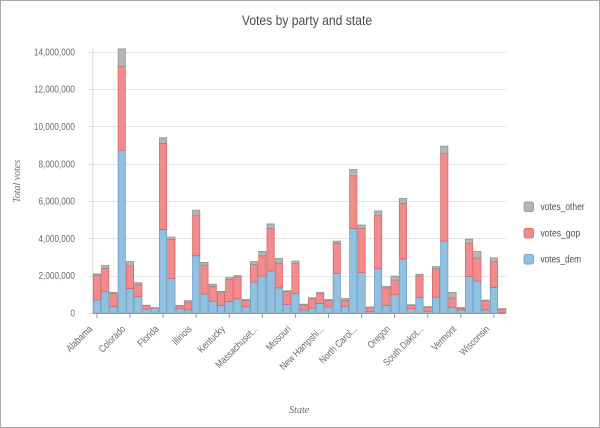 This screenshot has height=428, width=600. Describe the element at coordinates (307, 20) in the screenshot. I see `svg-text: Votes by party and state` at that location.